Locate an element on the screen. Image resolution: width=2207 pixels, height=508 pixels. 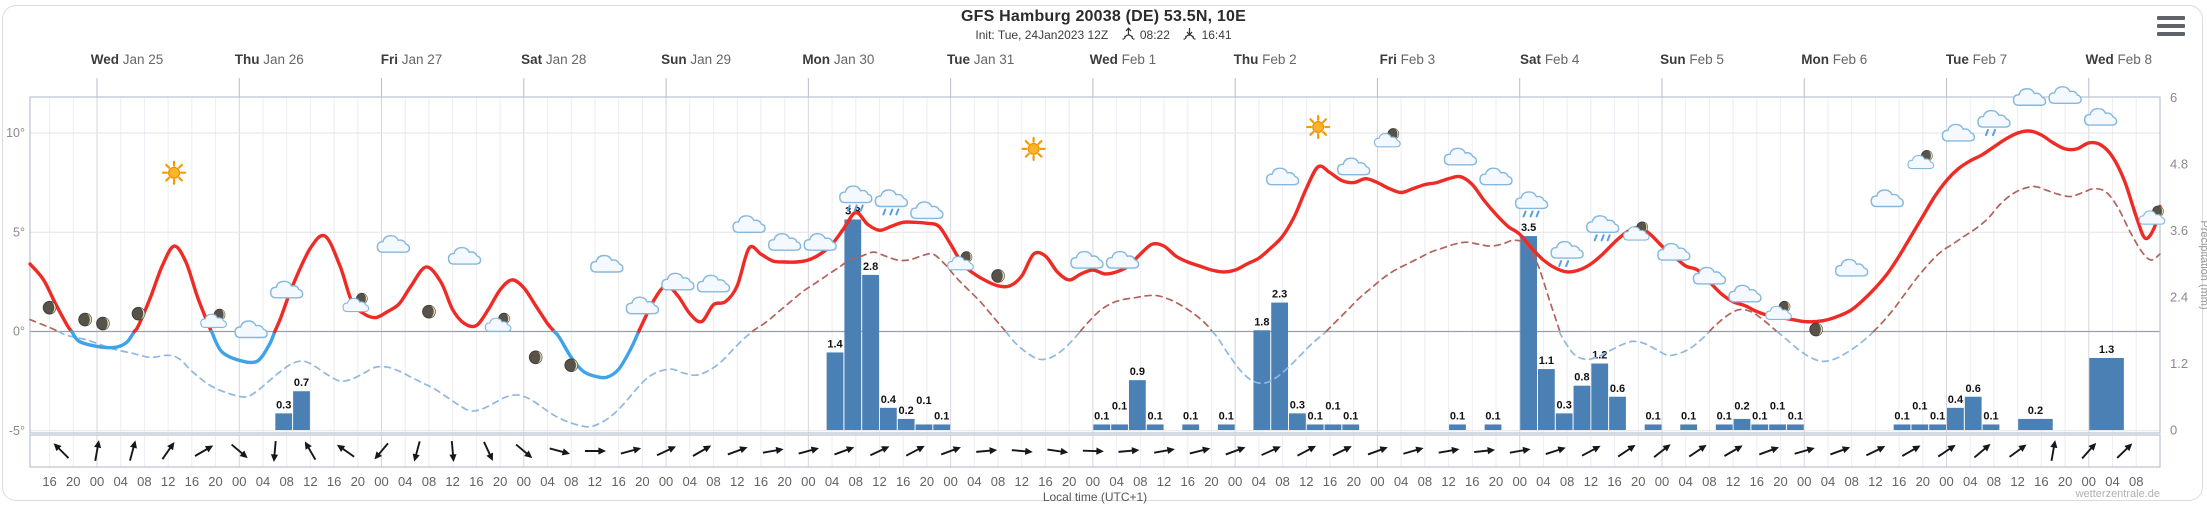
day-label: Wed Feb 8 is located at coordinates (2119, 59).